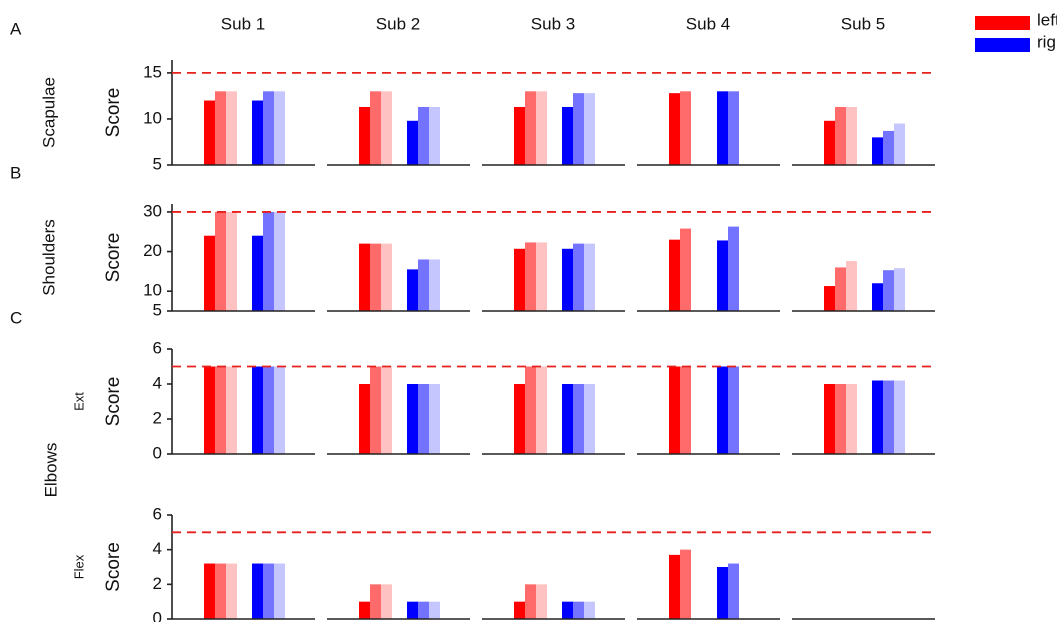  What do you see at coordinates (78, 401) in the screenshot?
I see `row-label: Ext` at bounding box center [78, 401].